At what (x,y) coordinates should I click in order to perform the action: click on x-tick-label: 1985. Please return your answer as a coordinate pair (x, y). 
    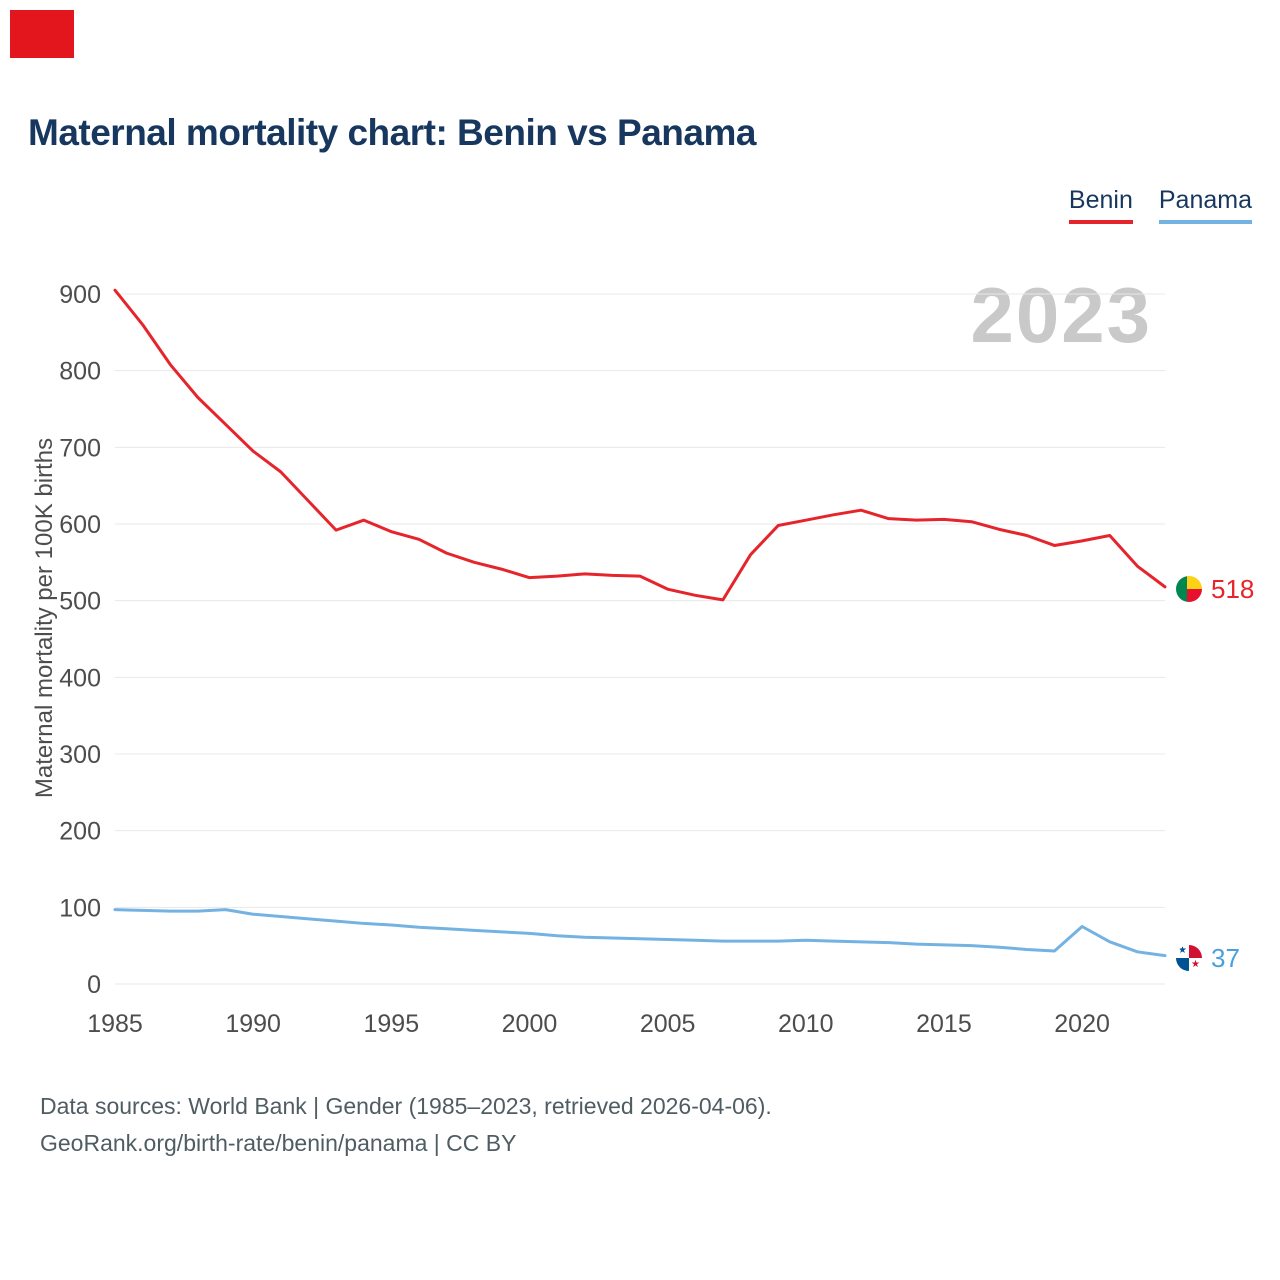
    Looking at the image, I should click on (115, 1024).